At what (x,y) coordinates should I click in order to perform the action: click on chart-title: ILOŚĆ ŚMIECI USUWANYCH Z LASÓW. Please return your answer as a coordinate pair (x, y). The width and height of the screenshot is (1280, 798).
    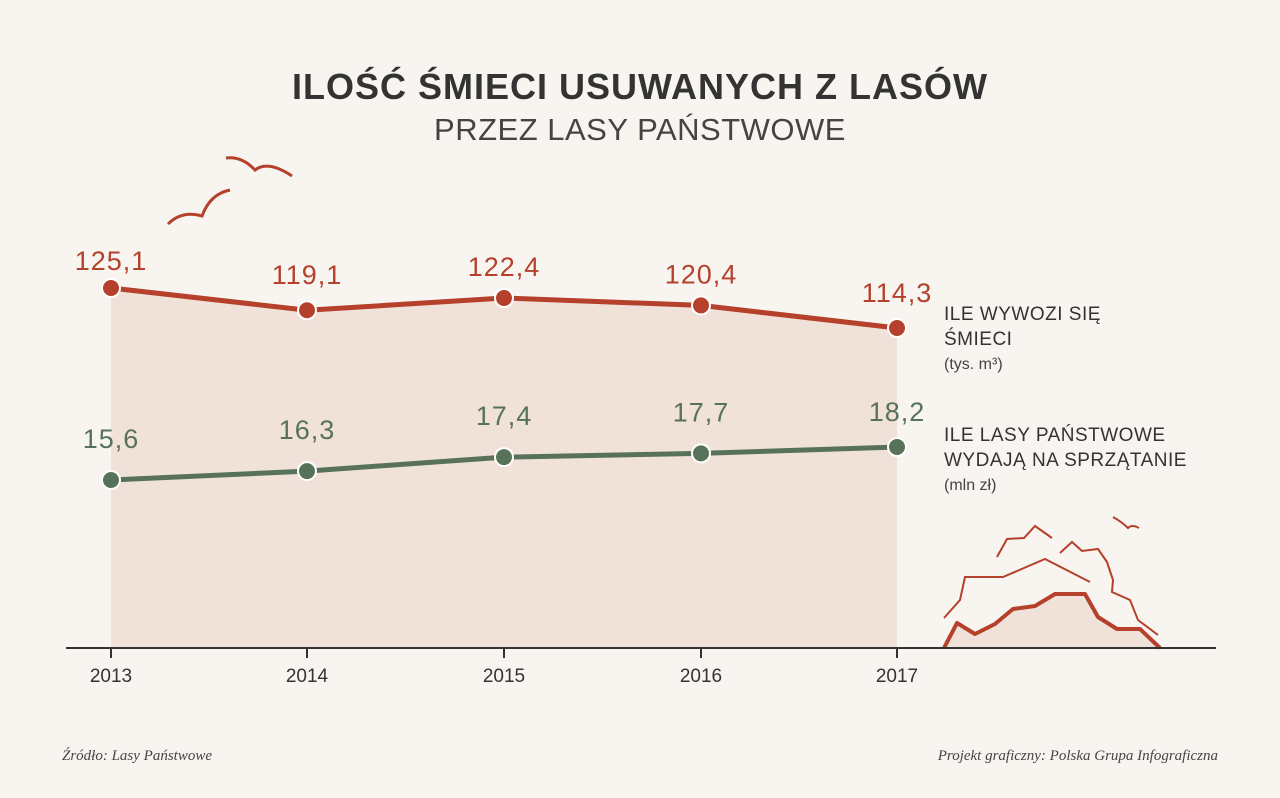
    Looking at the image, I should click on (640, 86).